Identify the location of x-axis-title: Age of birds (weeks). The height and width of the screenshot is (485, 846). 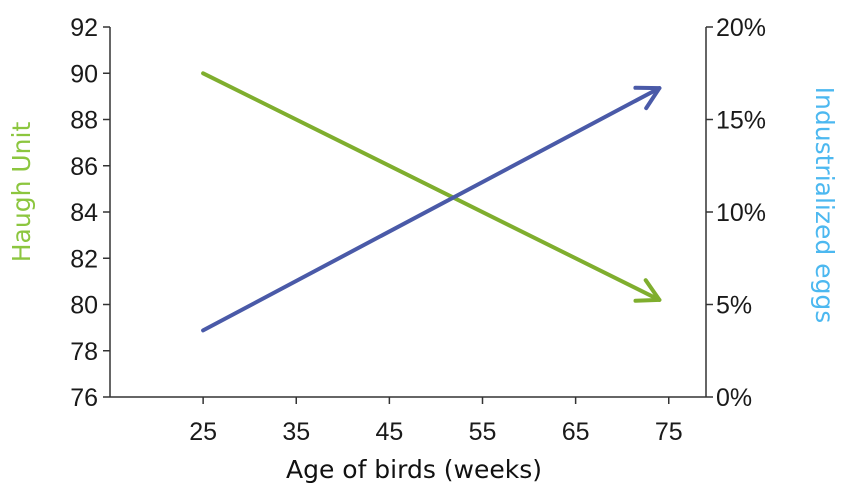
(414, 469).